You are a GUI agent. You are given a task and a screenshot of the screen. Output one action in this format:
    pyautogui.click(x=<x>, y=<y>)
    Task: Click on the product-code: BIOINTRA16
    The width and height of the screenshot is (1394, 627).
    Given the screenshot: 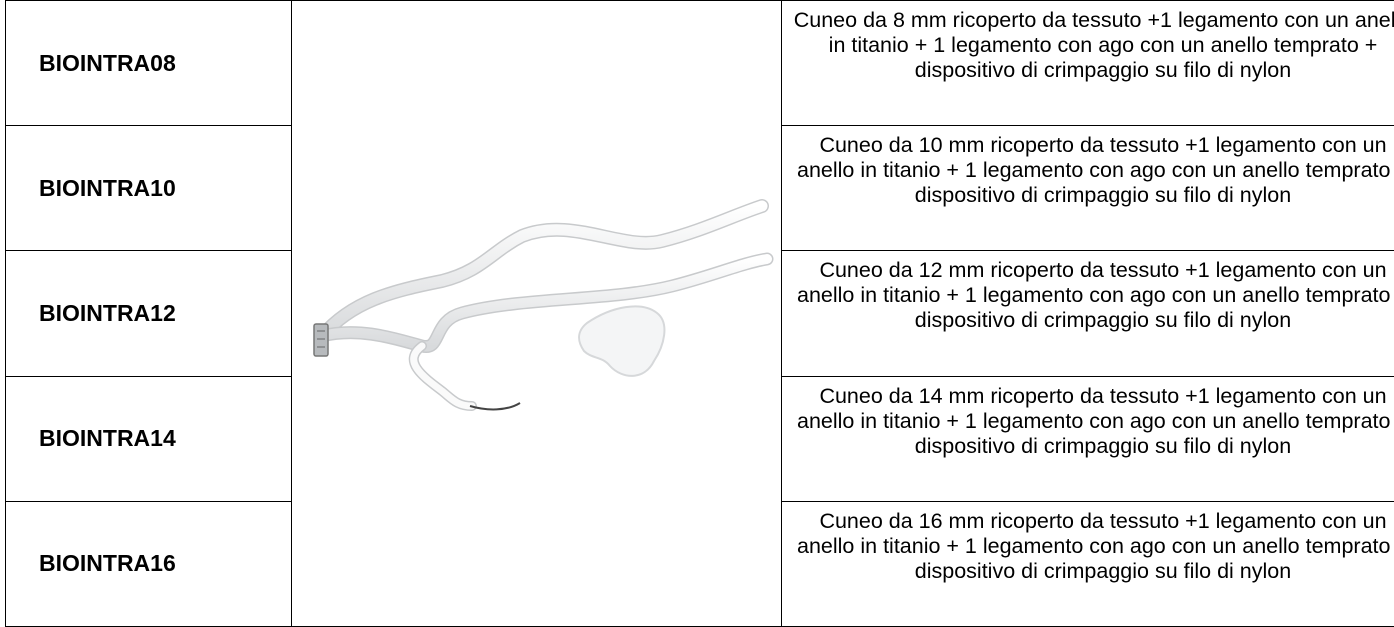 What is the action you would take?
    pyautogui.click(x=149, y=563)
    